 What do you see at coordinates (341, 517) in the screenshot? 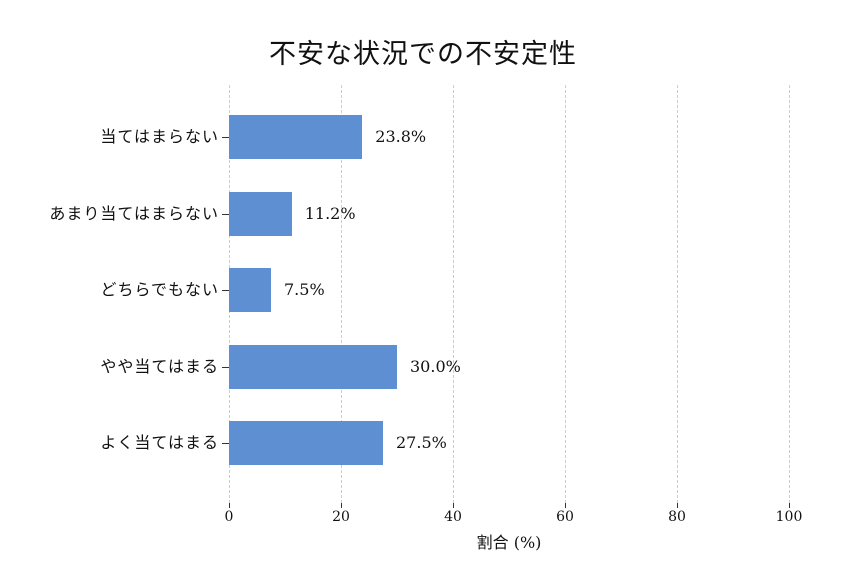
I see `x-tick-label: 20` at bounding box center [341, 517].